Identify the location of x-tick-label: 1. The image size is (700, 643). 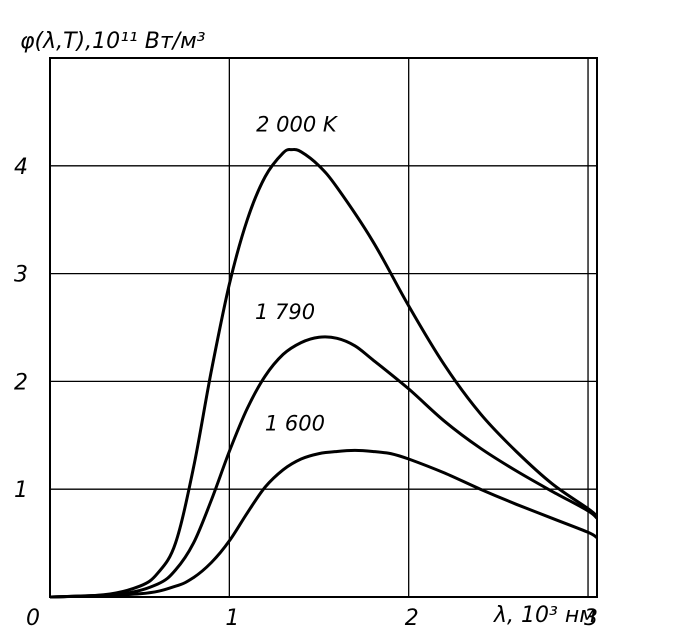
(232, 618).